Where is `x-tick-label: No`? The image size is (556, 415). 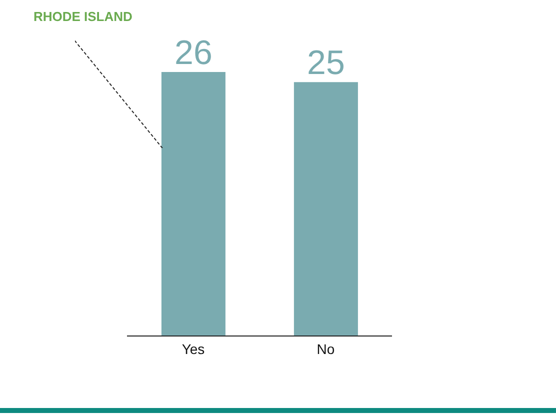 x-tick-label: No is located at coordinates (325, 348).